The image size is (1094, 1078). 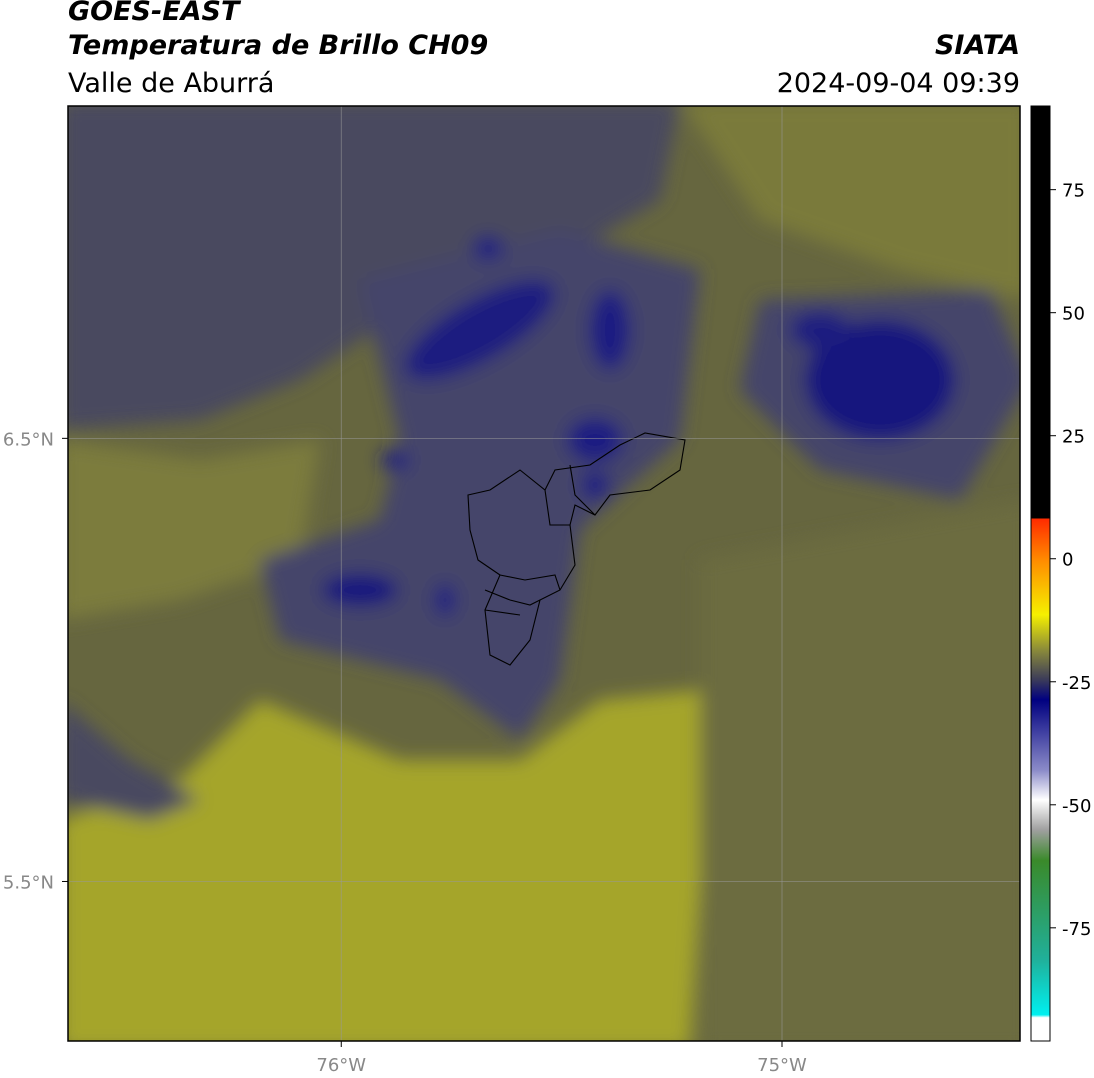 I want to click on colorbar, so click(x=1040, y=573).